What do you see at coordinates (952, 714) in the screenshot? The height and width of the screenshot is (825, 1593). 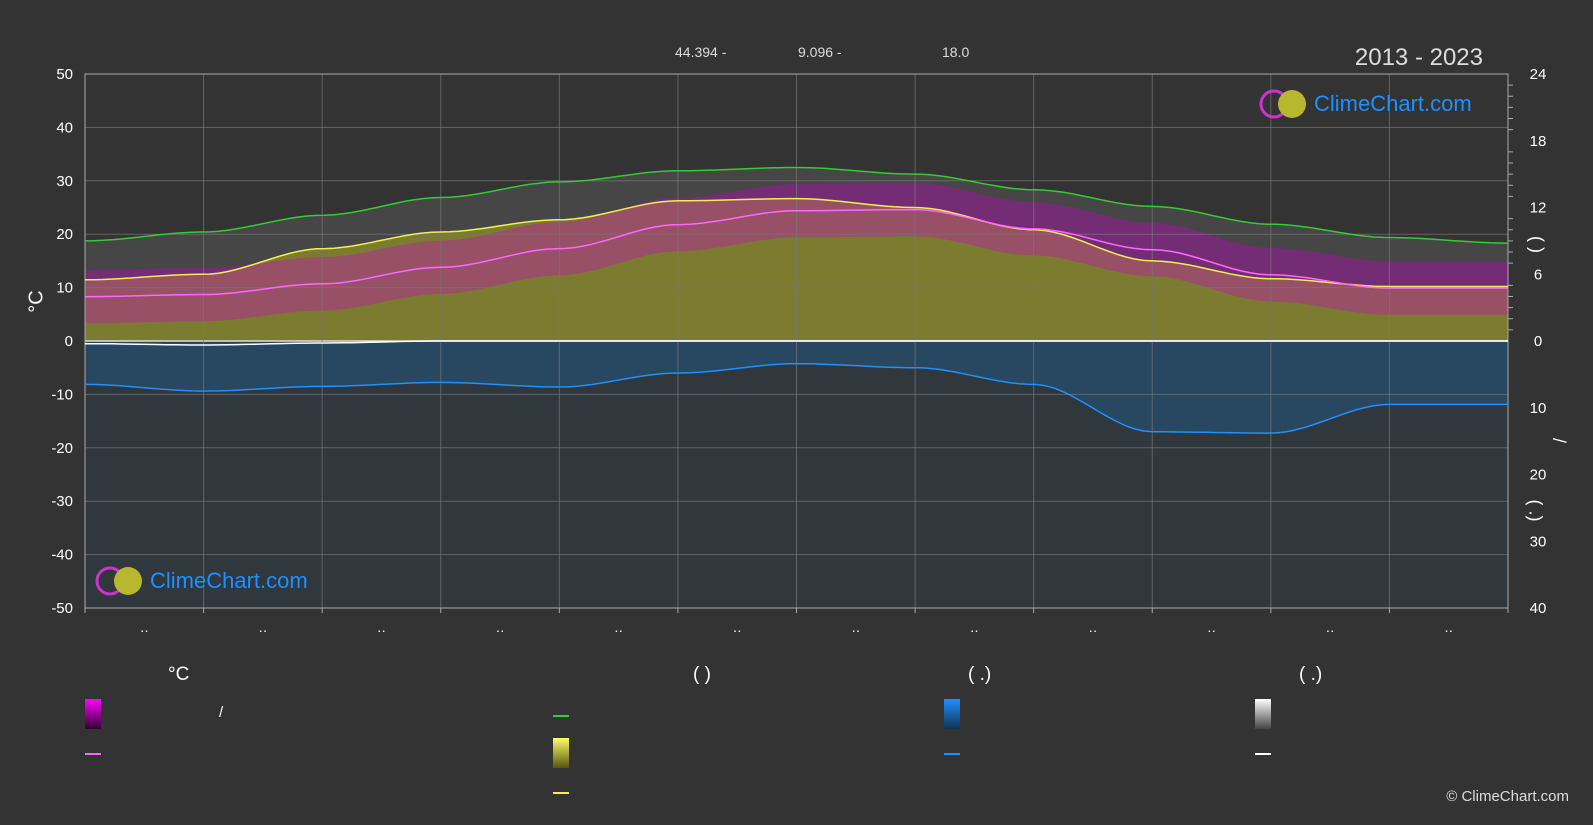 I see `legend-precip-range-swatch` at bounding box center [952, 714].